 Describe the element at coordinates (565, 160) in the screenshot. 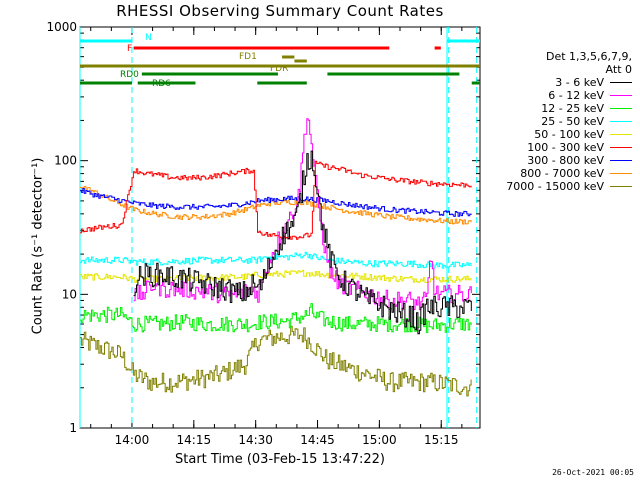

I see `legend-label: 300 - 800 keV` at that location.